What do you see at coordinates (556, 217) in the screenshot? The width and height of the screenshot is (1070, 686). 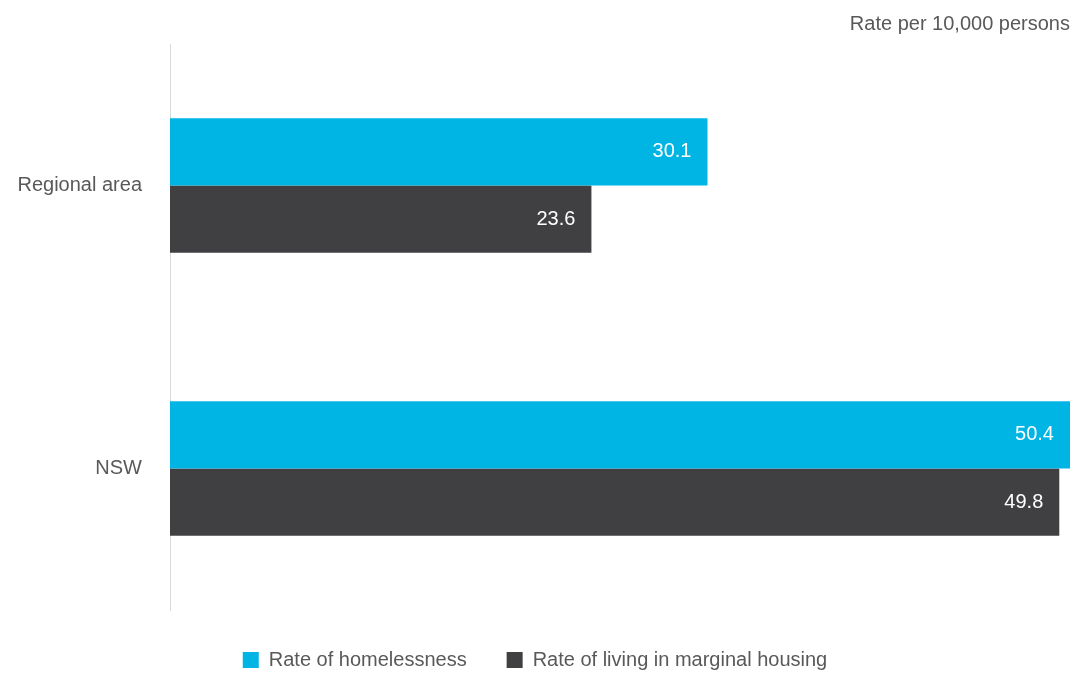 I see `data-label: 23.6` at bounding box center [556, 217].